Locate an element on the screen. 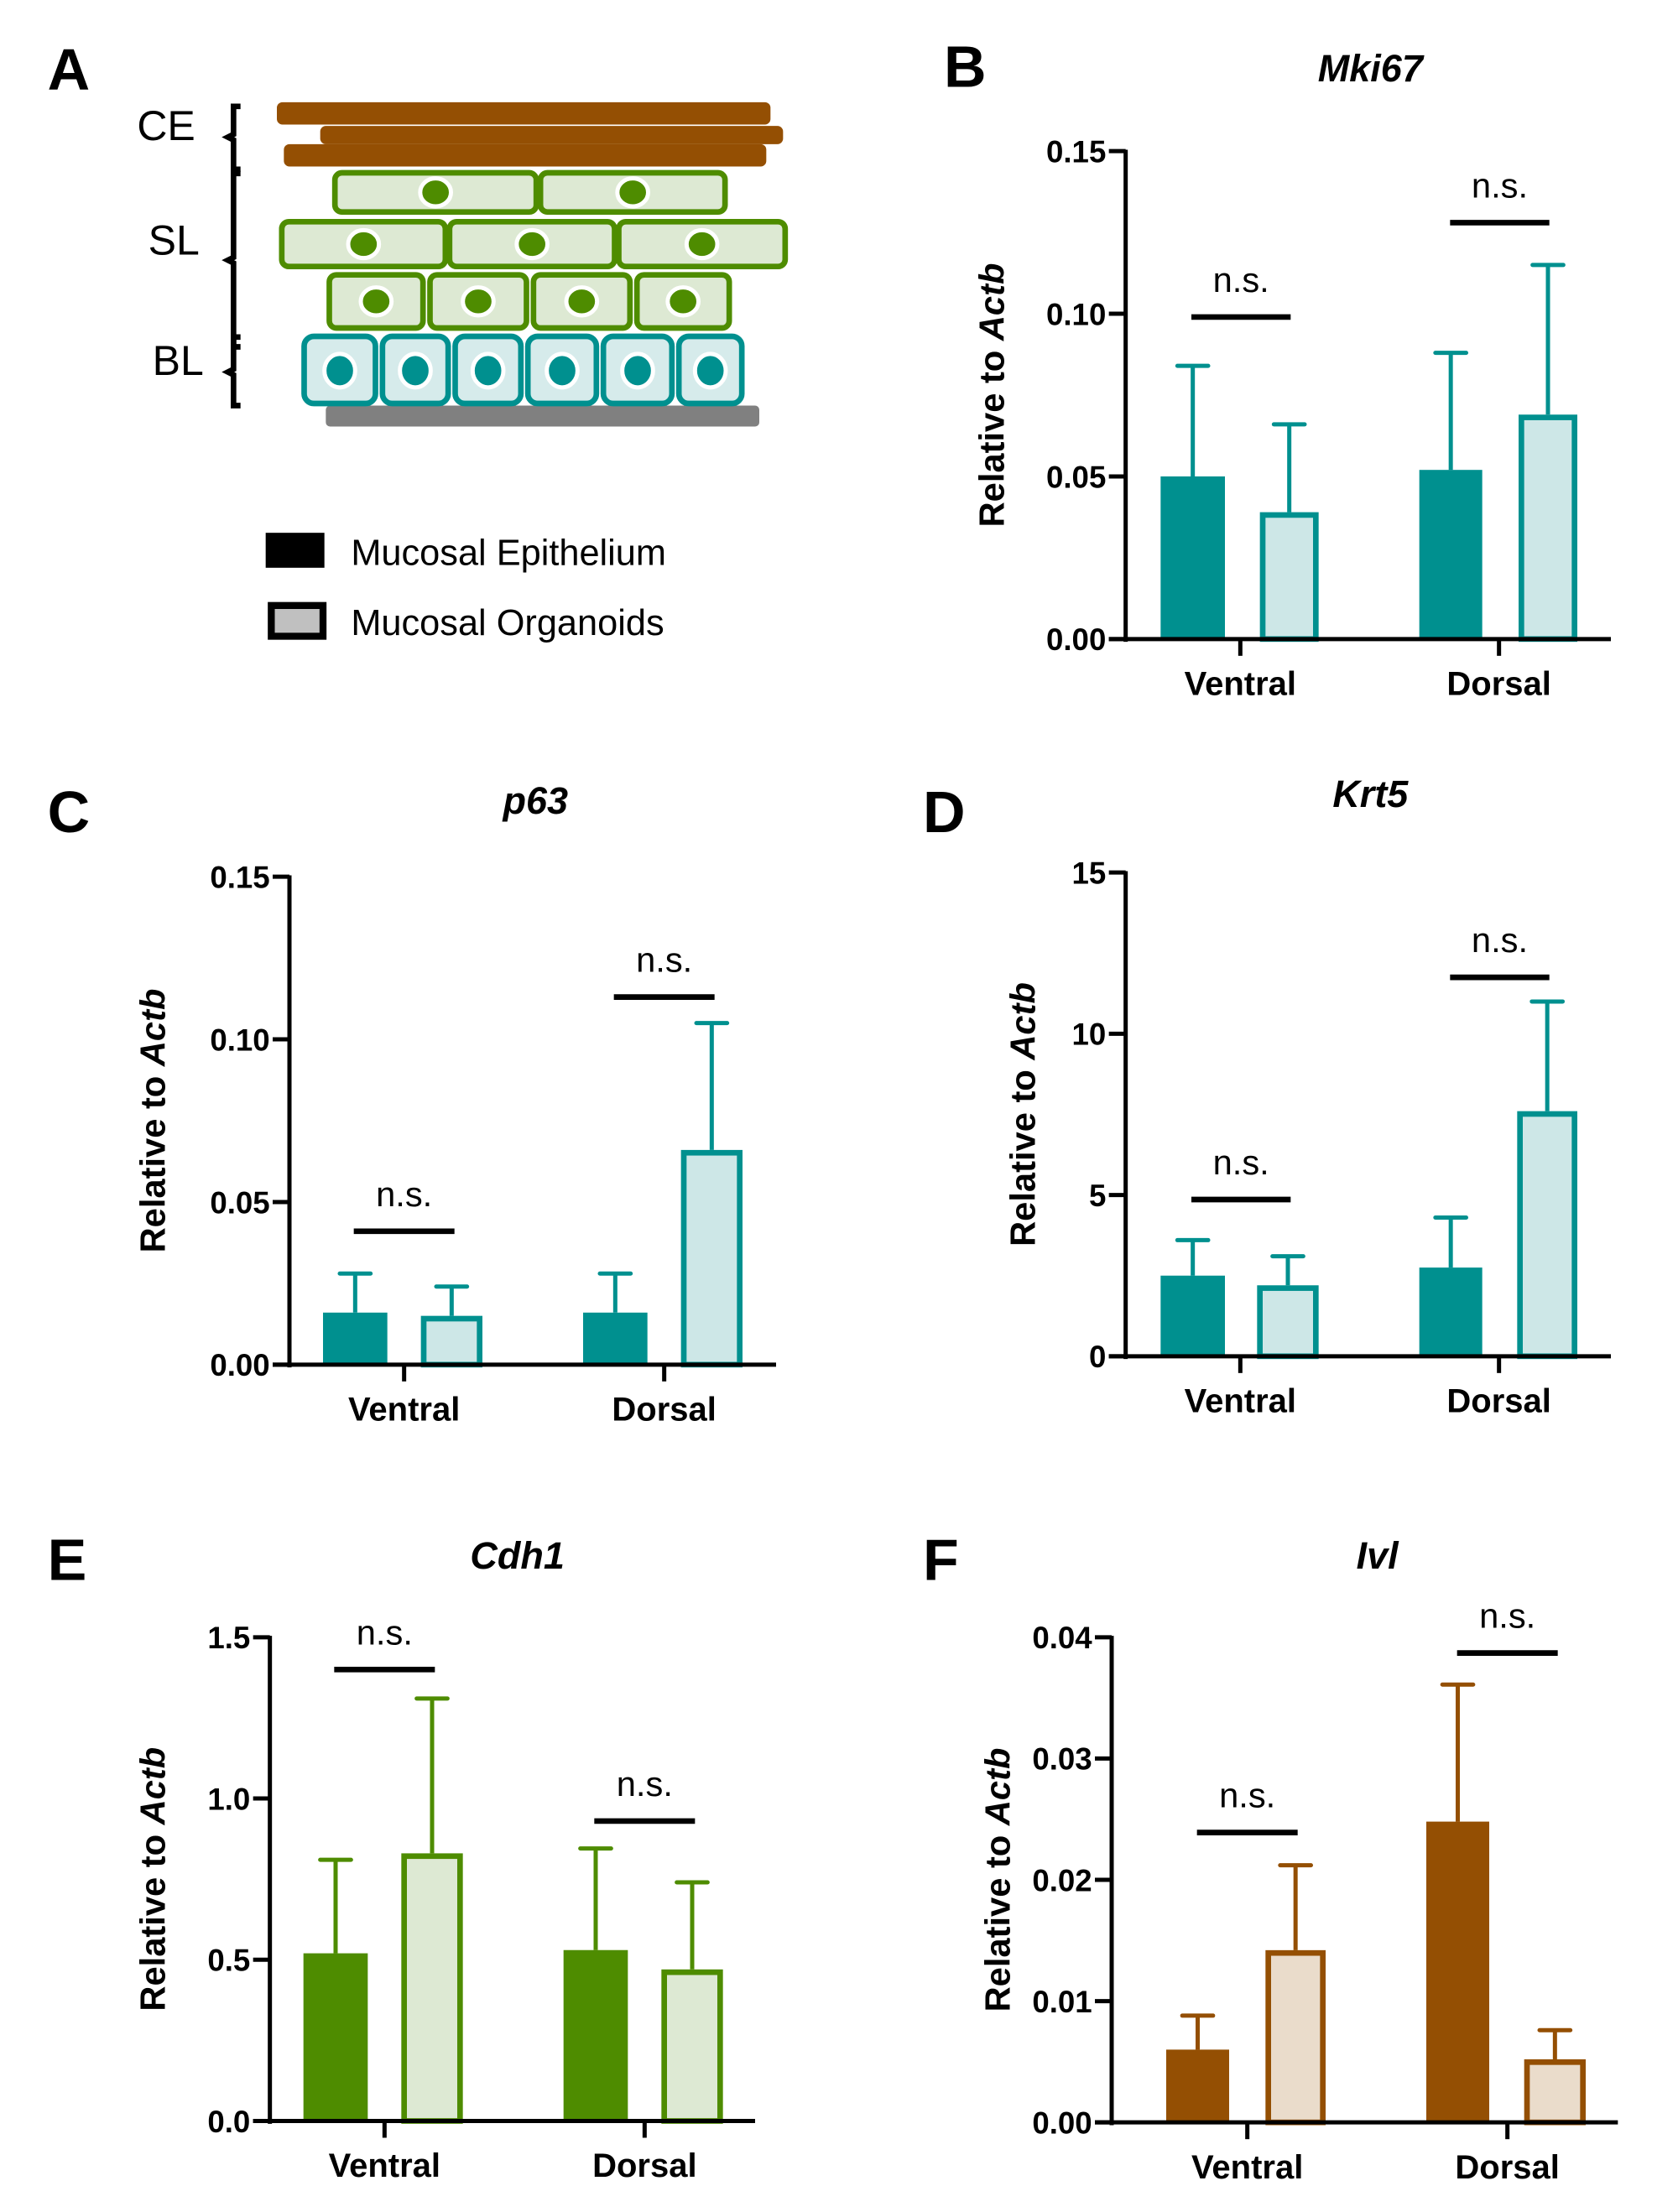 The height and width of the screenshot is (2212, 1678). layer-braces is located at coordinates (231, 256).